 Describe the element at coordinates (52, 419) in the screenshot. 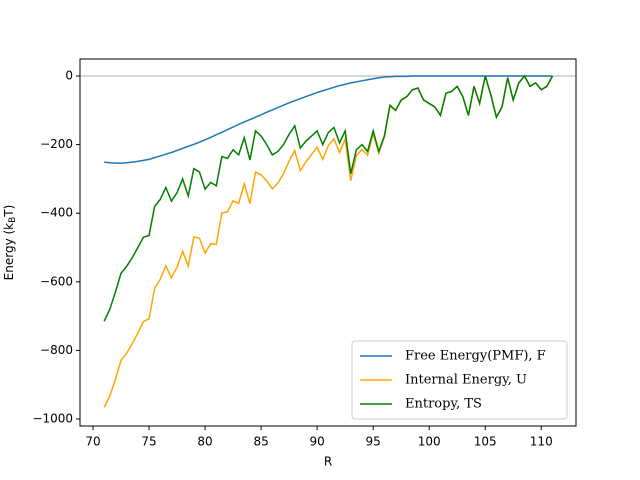

I see `y-tick-label: −1000` at that location.